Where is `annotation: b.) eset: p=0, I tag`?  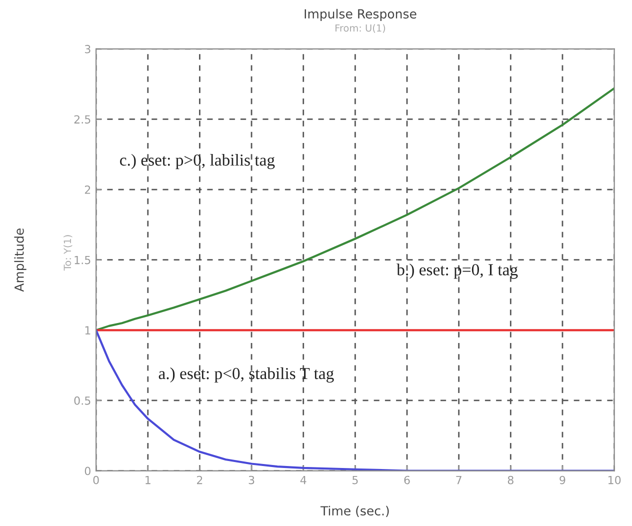
annotation: b.) eset: p=0, I tag is located at coordinates (457, 271).